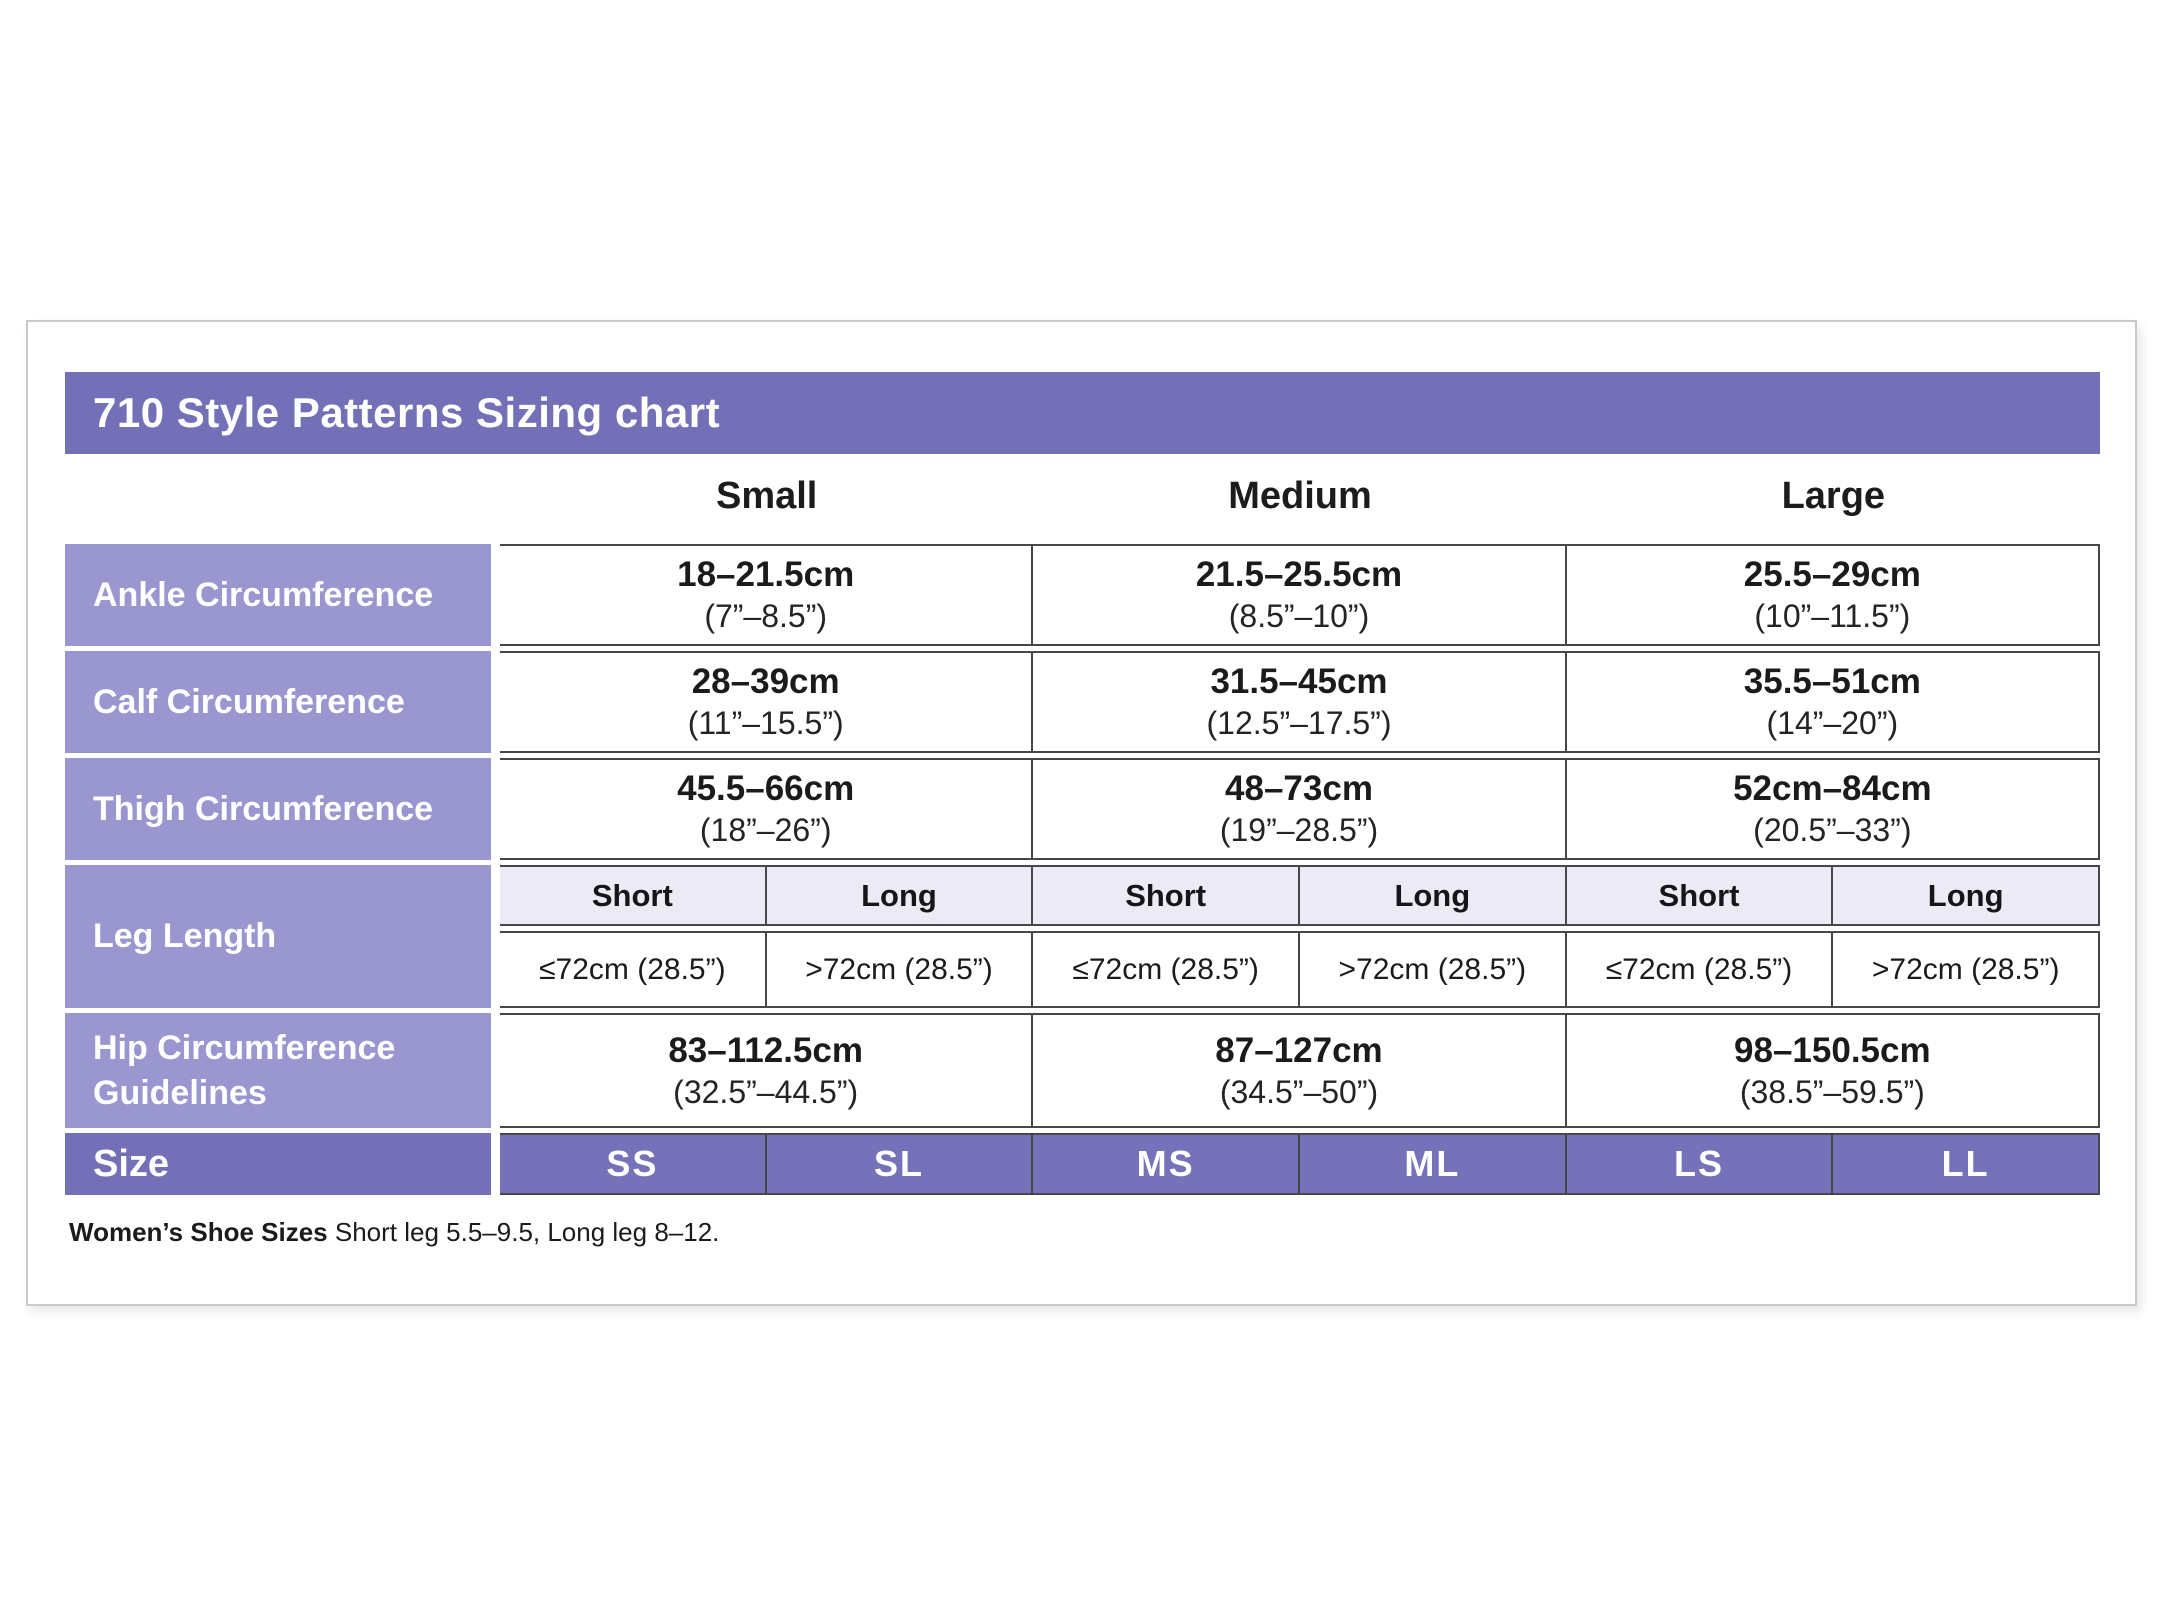  I want to click on leg-subheader-large-short: Short, so click(1700, 895).